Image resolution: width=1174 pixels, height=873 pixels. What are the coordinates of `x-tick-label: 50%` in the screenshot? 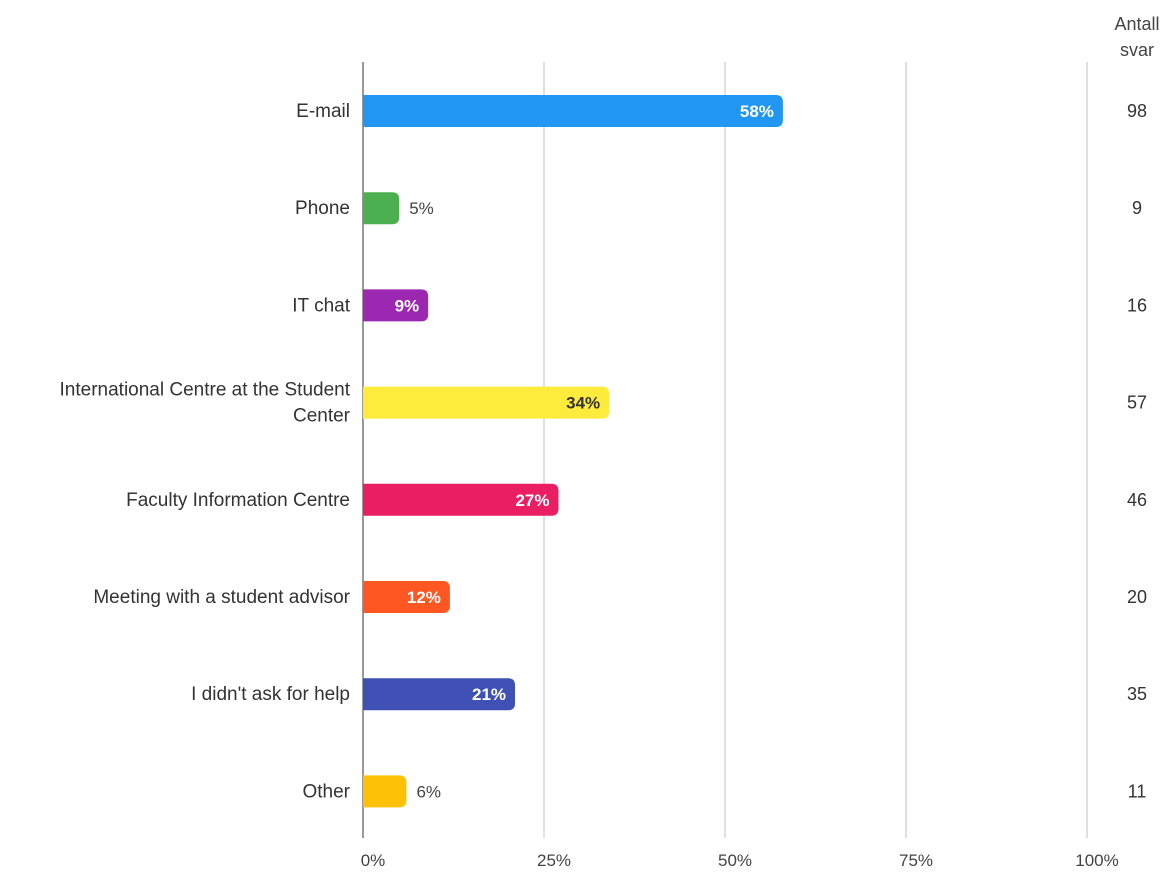 It's located at (735, 860).